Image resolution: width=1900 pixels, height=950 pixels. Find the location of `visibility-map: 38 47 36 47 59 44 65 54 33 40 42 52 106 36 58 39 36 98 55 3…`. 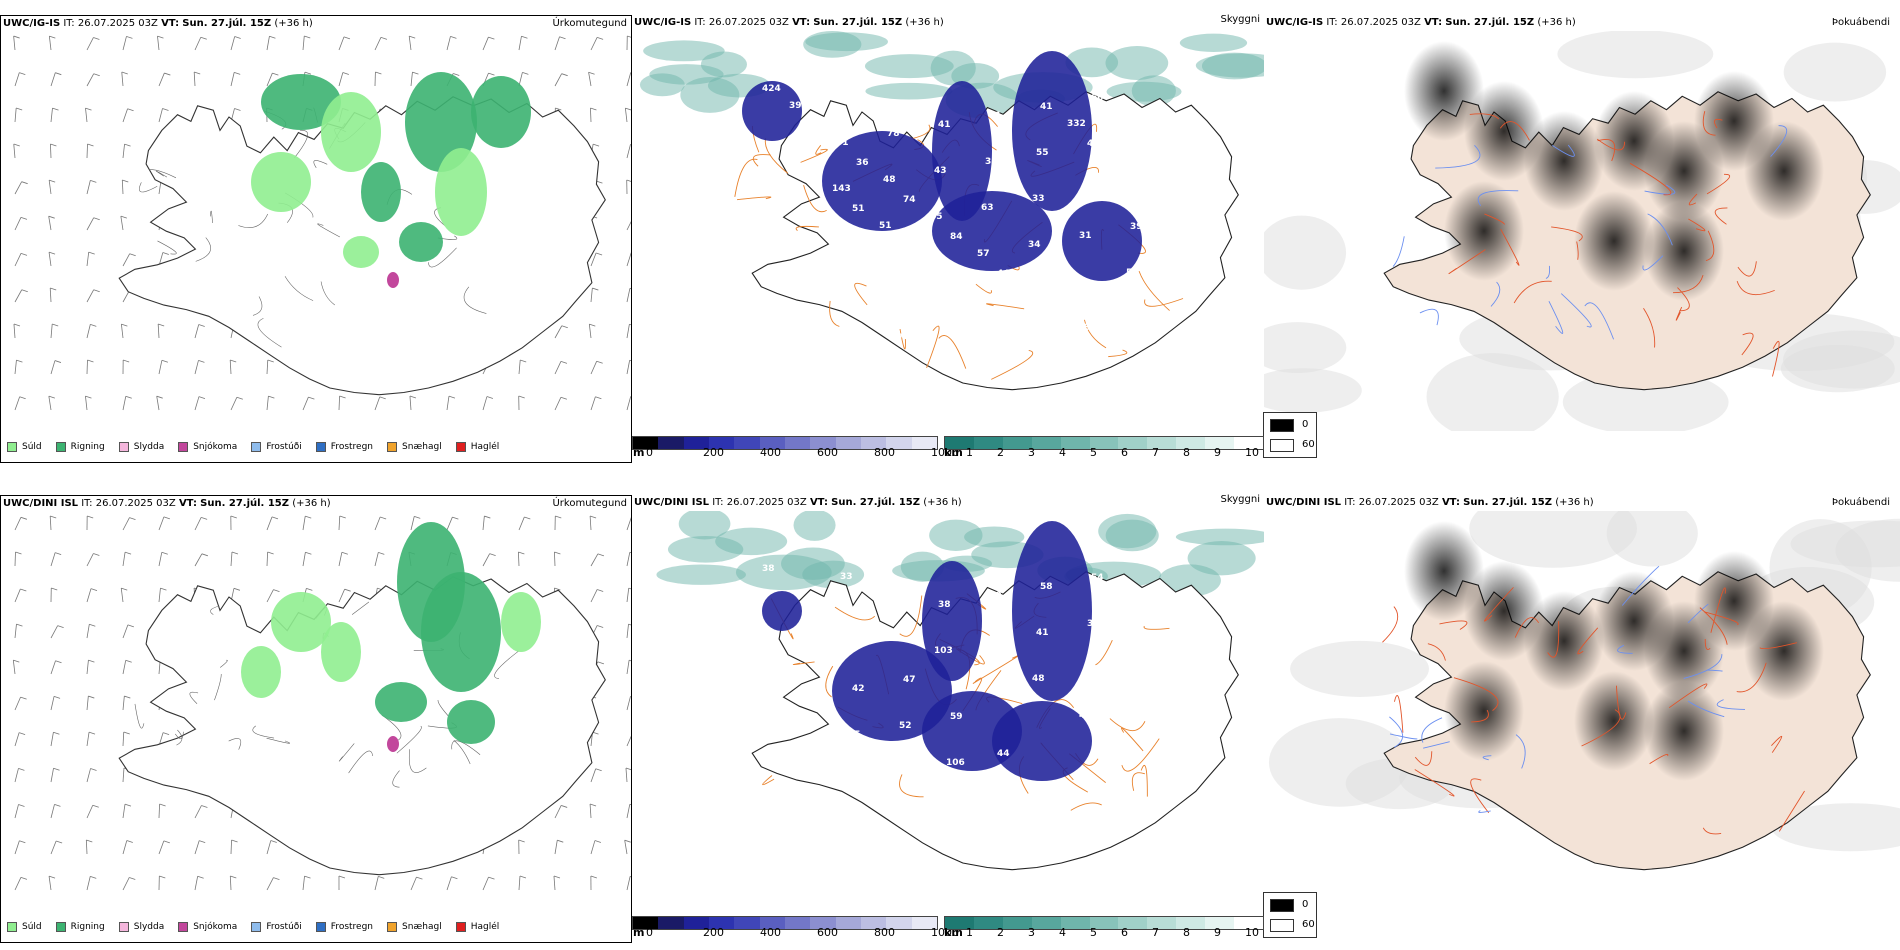

visibility-map: 38 47 36 47 59 44 65 54 33 40 42 52 106 36 58 39 36 98 55 3… is located at coordinates (948, 713).